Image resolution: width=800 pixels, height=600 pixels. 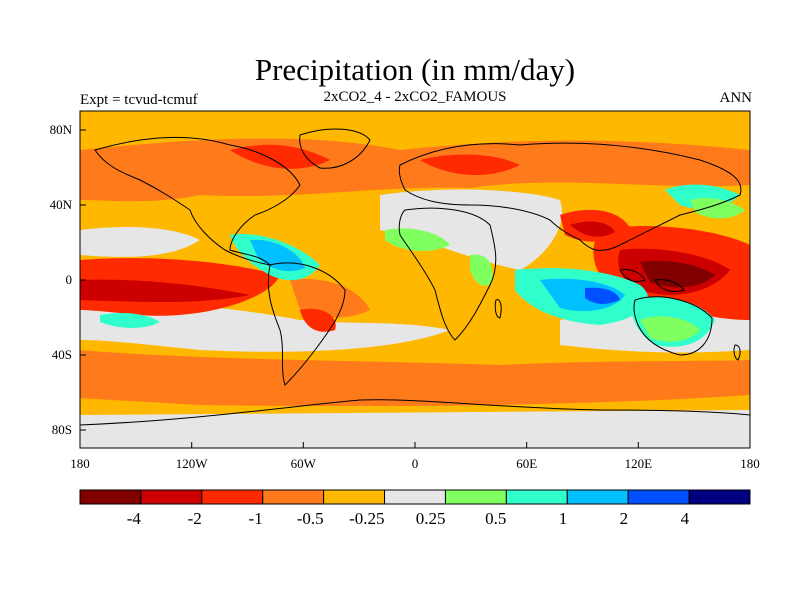 I want to click on colorbar-tick-label: -0.5, so click(x=310, y=518).